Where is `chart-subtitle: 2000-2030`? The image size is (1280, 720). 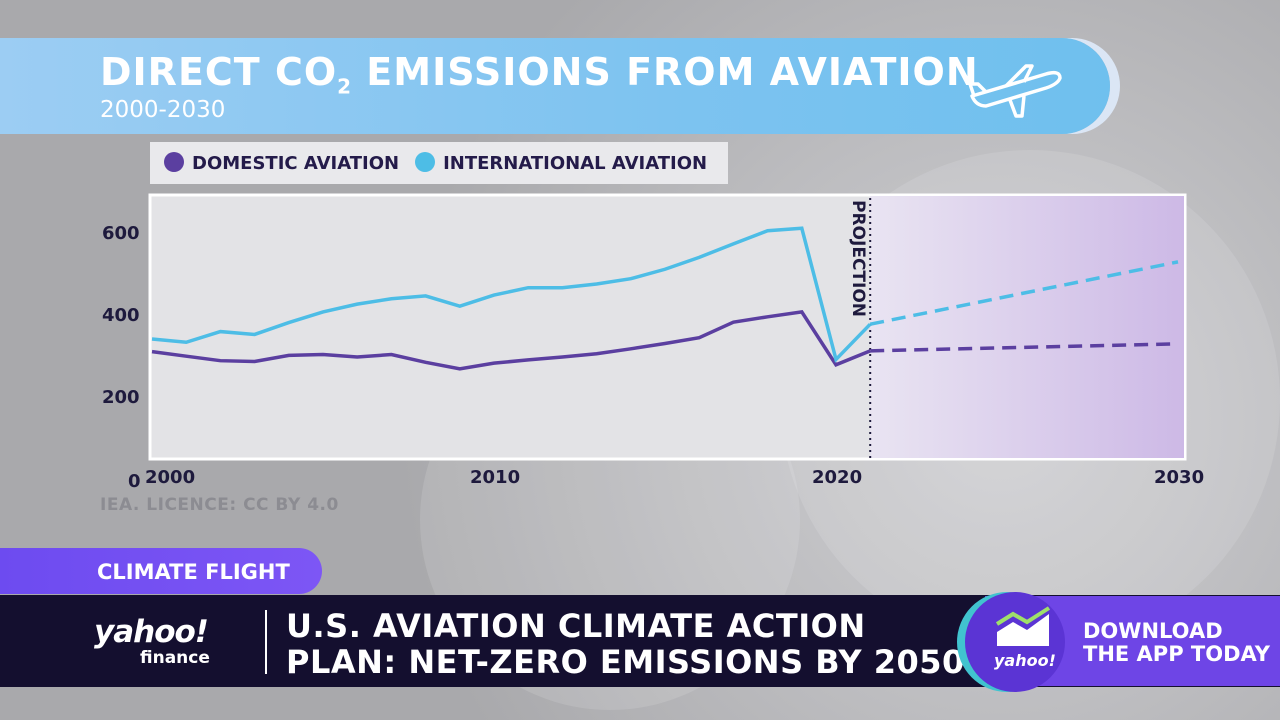 chart-subtitle: 2000-2030 is located at coordinates (163, 110).